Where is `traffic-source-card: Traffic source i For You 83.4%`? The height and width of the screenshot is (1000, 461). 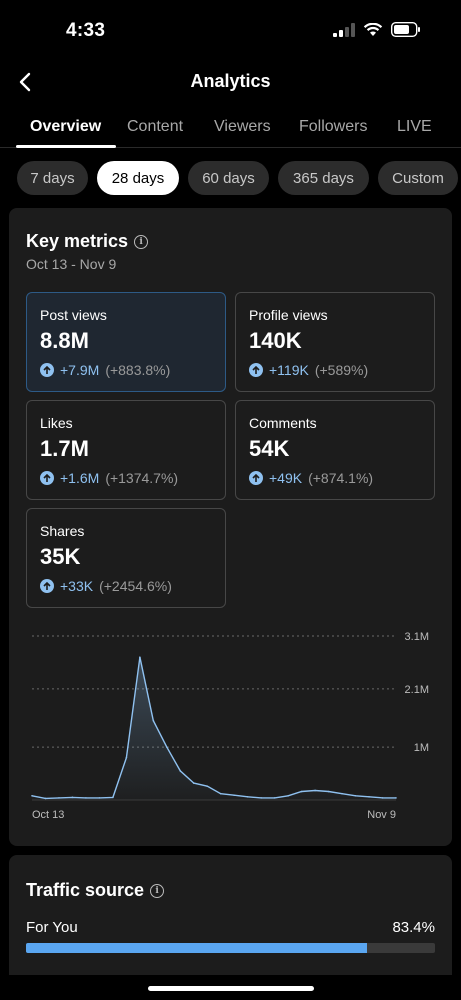 traffic-source-card: Traffic source i For You 83.4% is located at coordinates (230, 915).